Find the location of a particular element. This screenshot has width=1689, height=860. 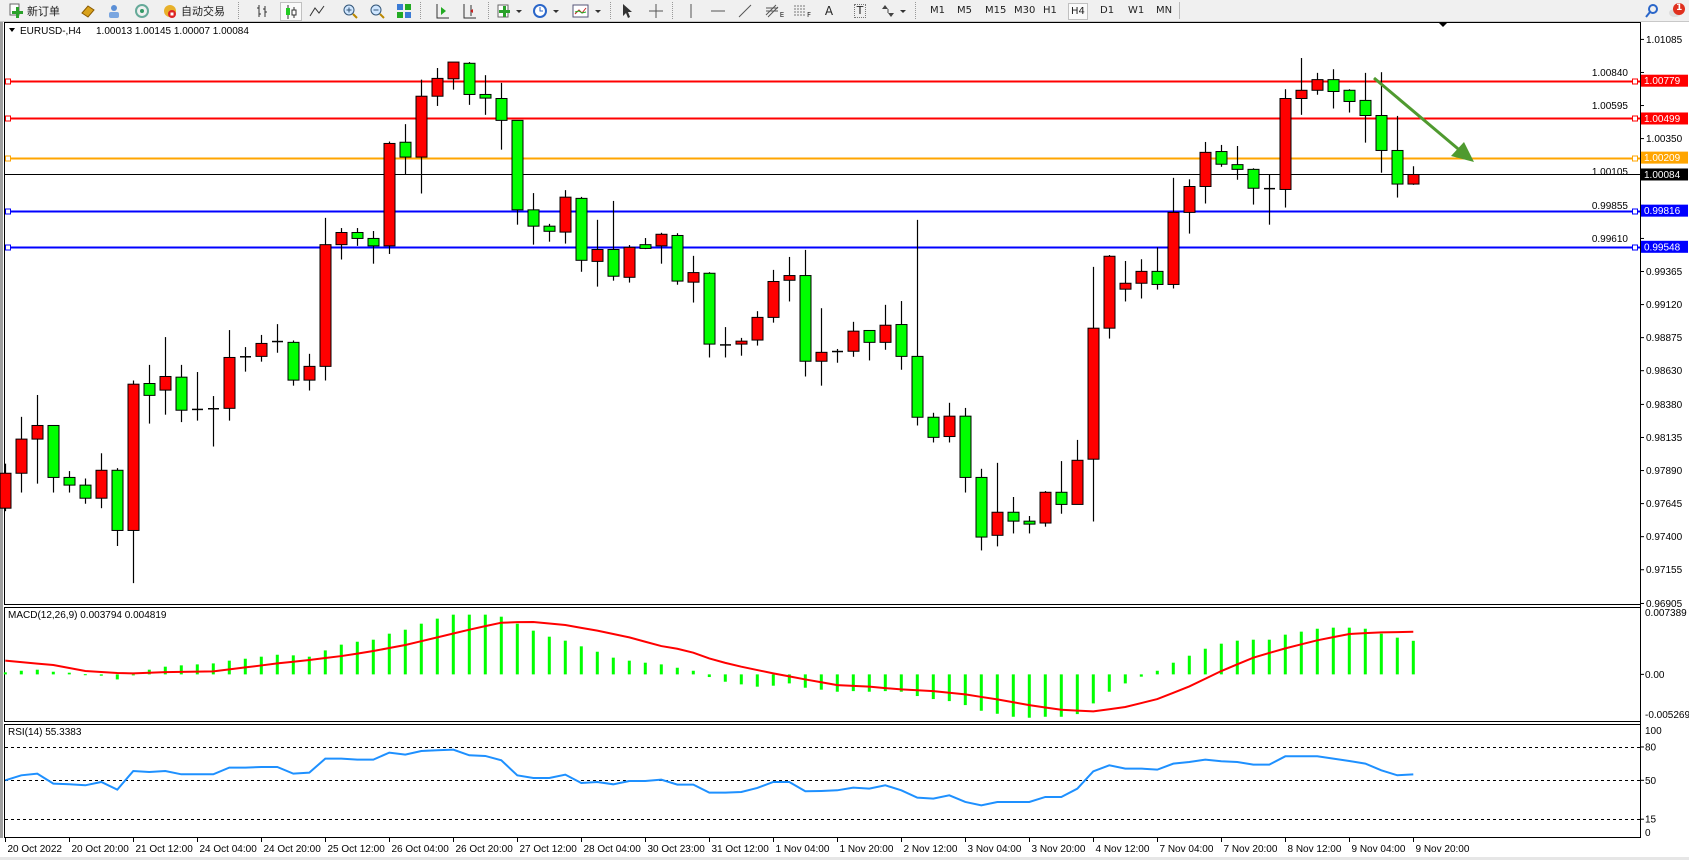

svg-text: 0.99816 is located at coordinates (1662, 211).